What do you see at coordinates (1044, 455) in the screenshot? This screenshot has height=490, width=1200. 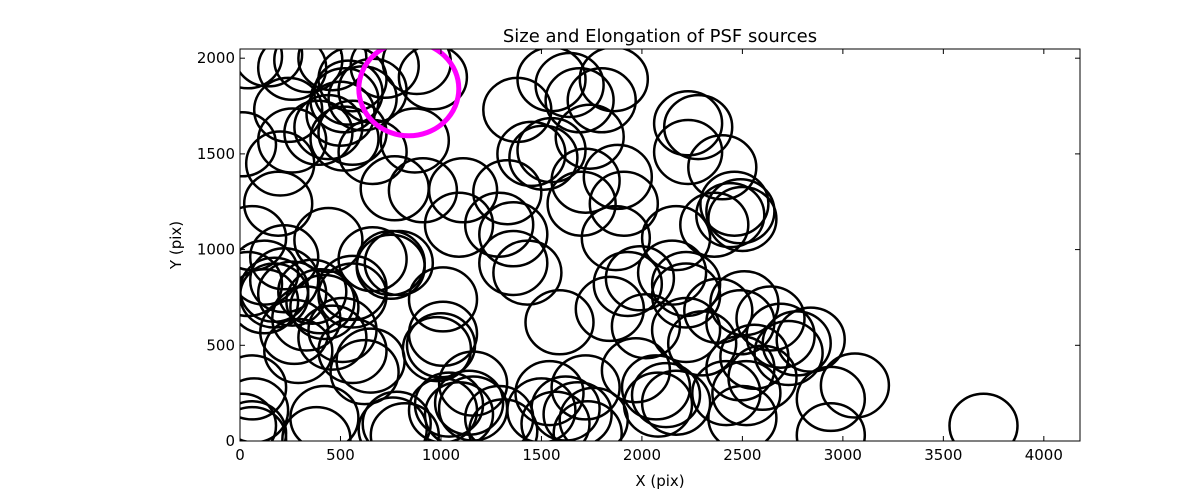 I see `x-tick-label: 4000` at bounding box center [1044, 455].